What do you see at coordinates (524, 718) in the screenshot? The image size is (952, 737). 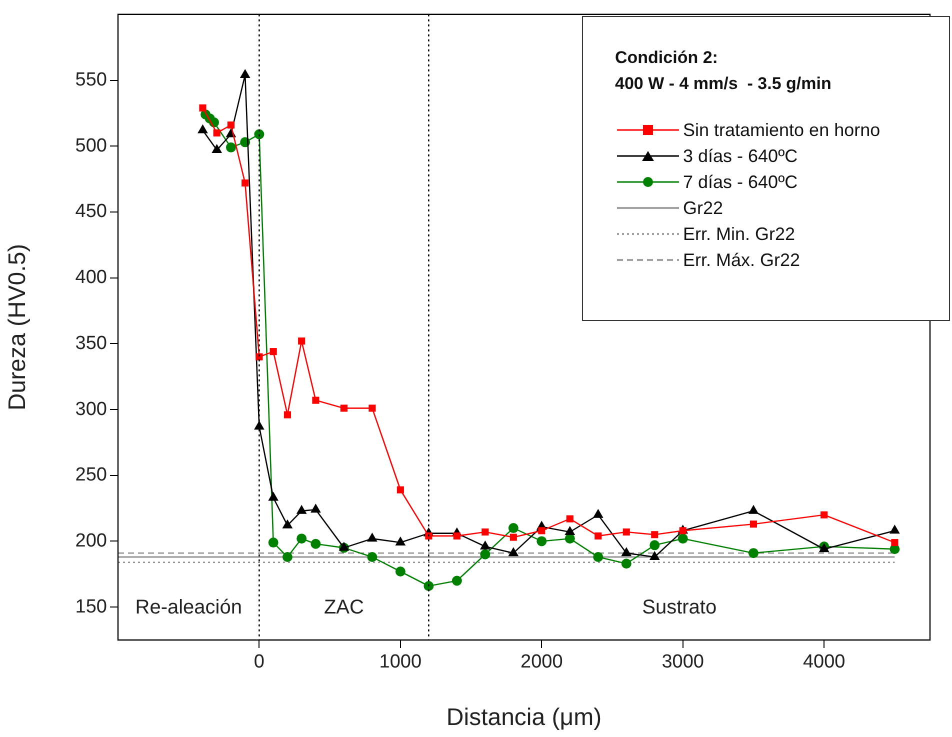 I see `x-axis-title: Distancia (μm)` at bounding box center [524, 718].